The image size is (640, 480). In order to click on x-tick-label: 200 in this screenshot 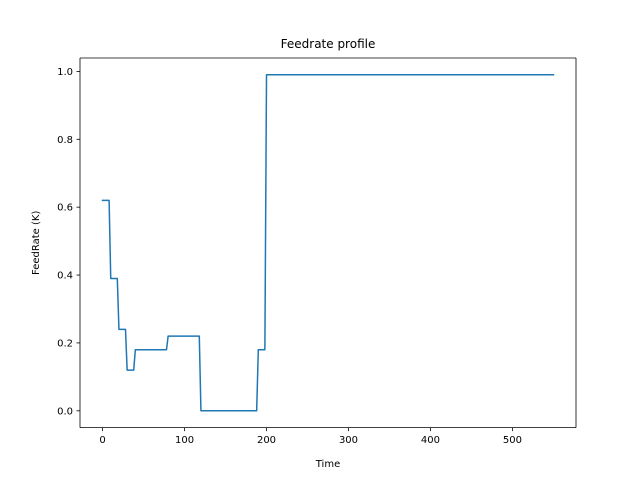, I will do `click(266, 440)`.